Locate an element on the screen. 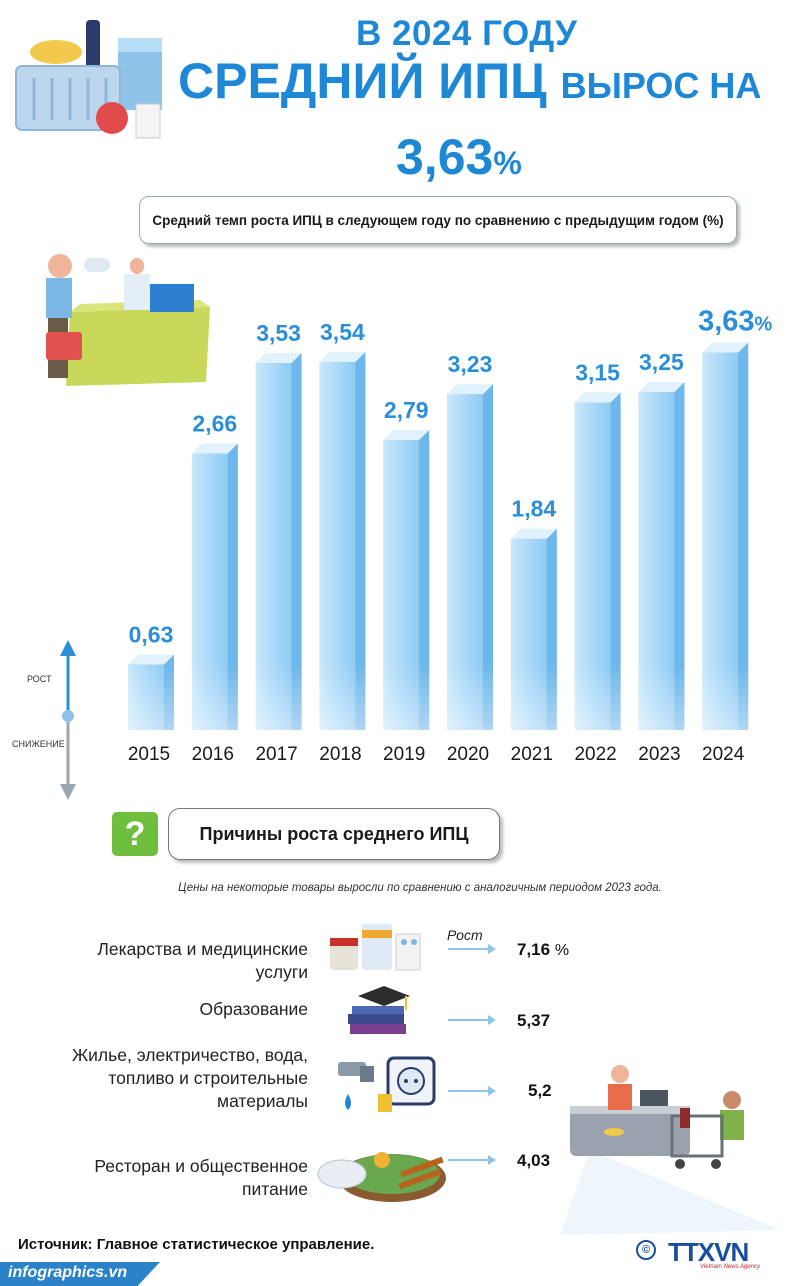 The image size is (790, 1286). cashier-illustration is located at coordinates (128, 320).